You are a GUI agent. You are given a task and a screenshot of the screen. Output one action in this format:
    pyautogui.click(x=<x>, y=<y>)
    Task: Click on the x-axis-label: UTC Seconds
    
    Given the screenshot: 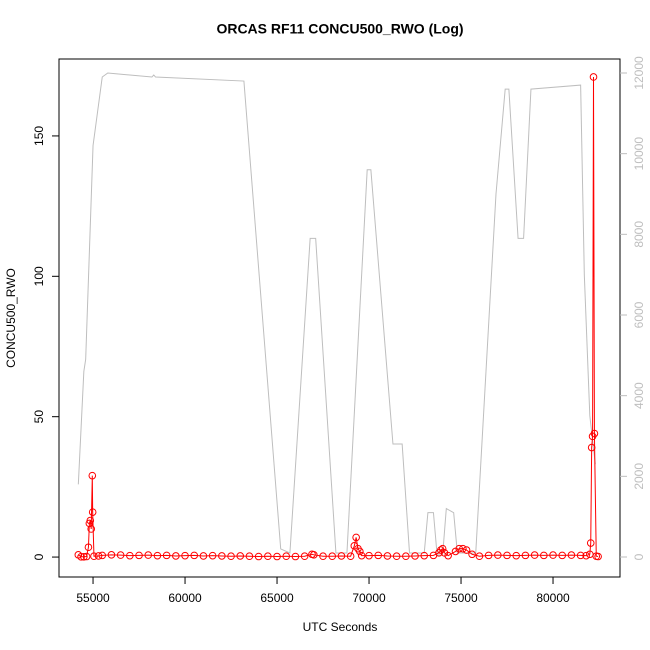 What is the action you would take?
    pyautogui.click(x=340, y=627)
    